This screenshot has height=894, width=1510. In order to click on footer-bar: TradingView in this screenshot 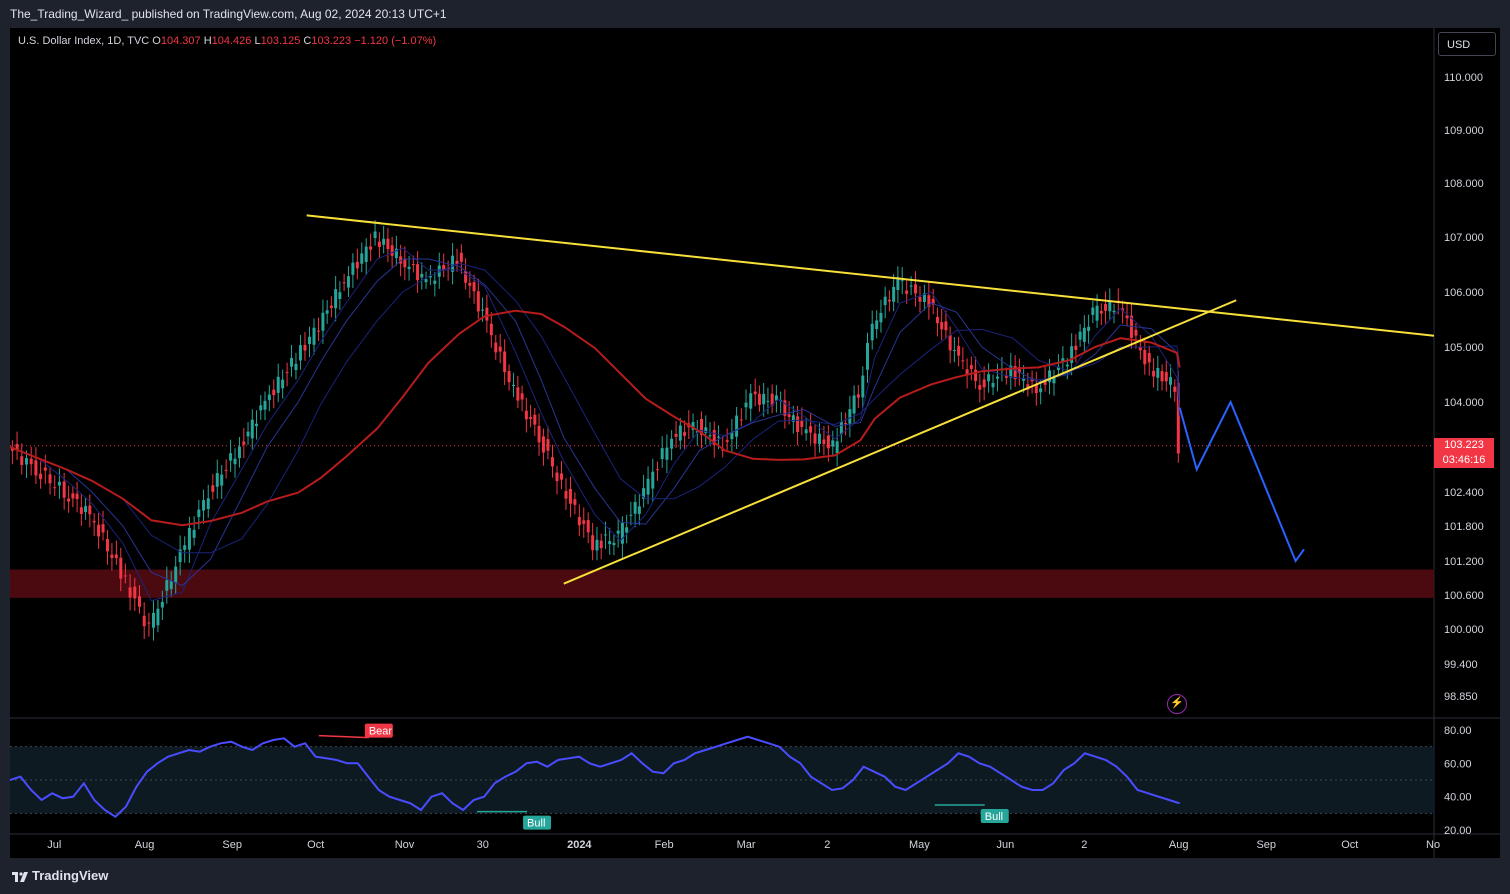, I will do `click(755, 876)`.